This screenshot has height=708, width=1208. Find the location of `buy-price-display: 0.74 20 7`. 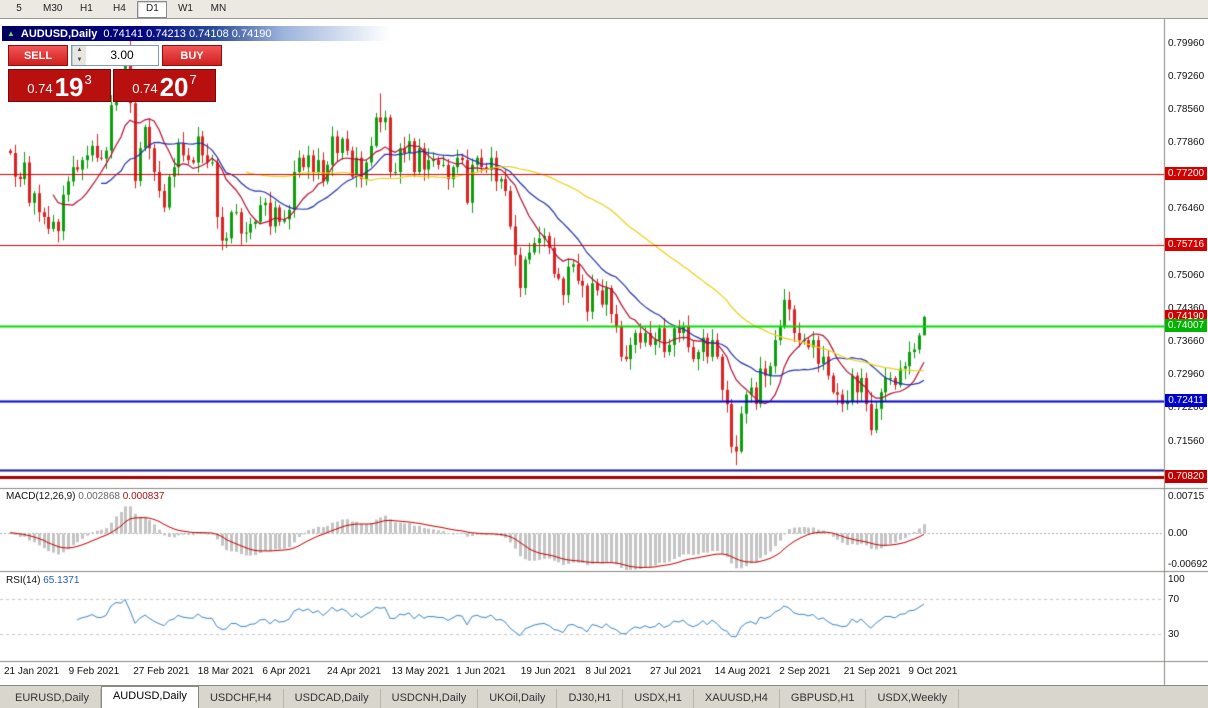

buy-price-display: 0.74 20 7 is located at coordinates (164, 85).